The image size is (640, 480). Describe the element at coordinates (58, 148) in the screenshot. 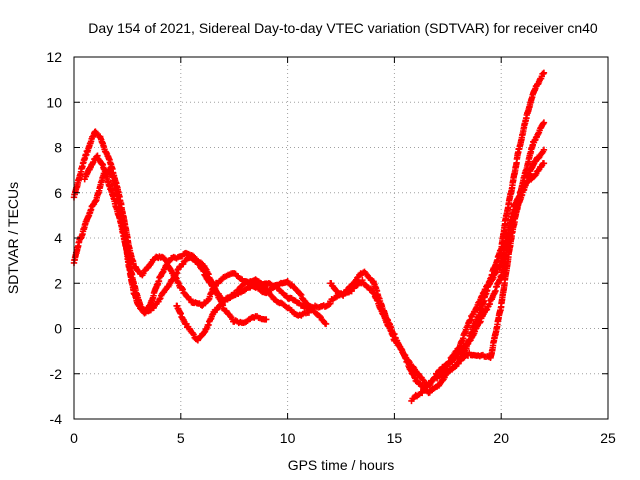

I see `y-tick-label: 8` at that location.